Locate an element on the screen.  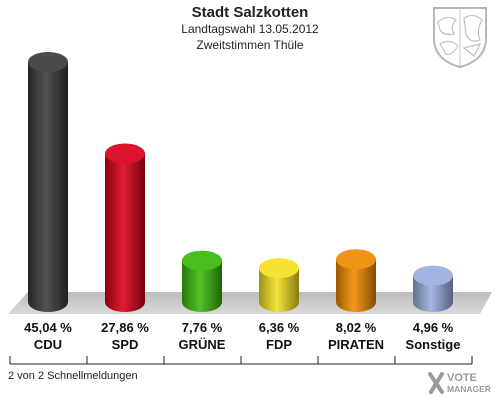
bar-grüne is located at coordinates (202, 281).